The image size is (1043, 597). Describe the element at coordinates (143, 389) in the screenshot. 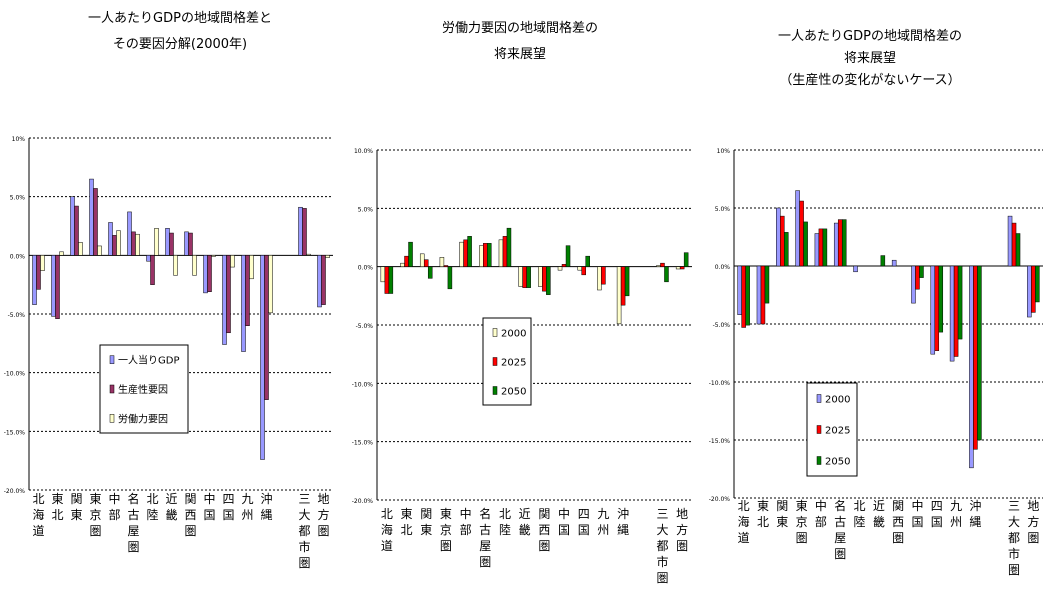

I see `legend-label: 生産性要因` at that location.